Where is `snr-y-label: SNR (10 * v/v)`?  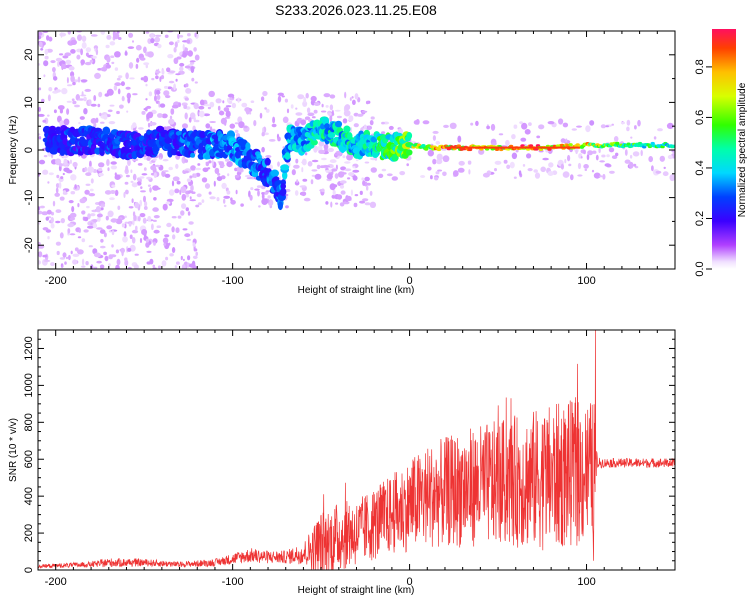 snr-y-label: SNR (10 * v/v) is located at coordinates (13, 450).